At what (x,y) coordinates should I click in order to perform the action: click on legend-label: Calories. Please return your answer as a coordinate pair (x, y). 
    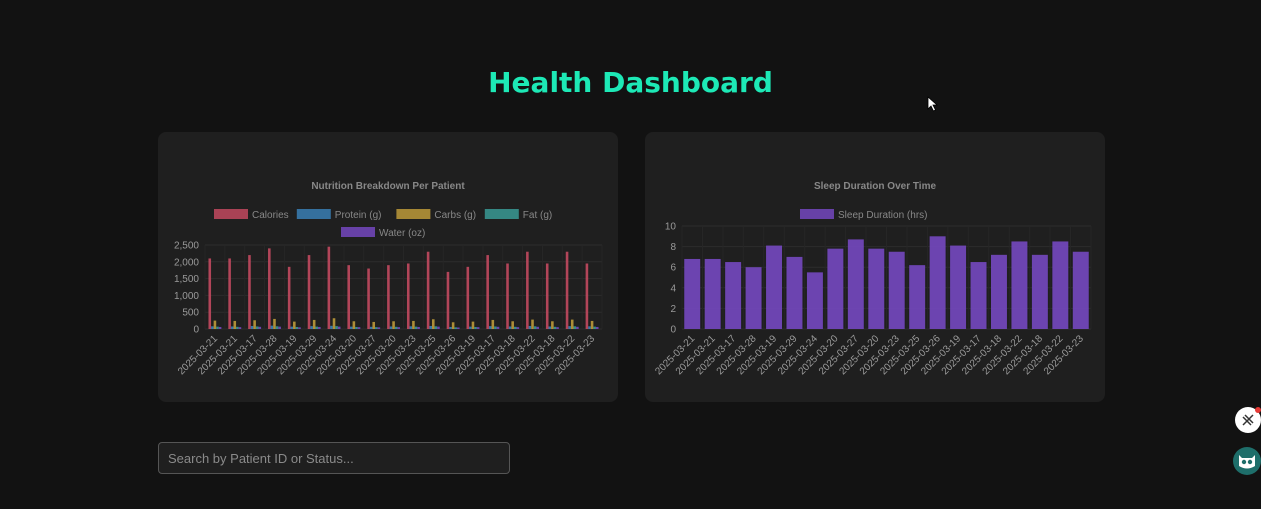
    Looking at the image, I should click on (270, 215).